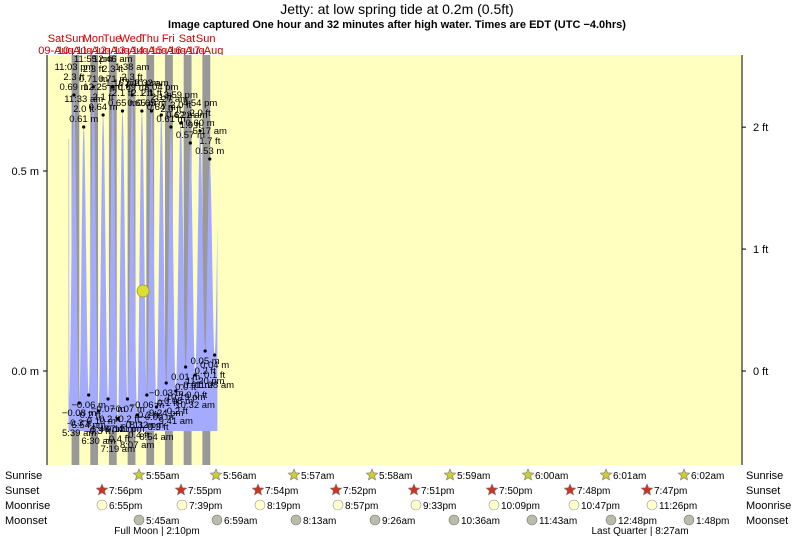 The height and width of the screenshot is (538, 793). I want to click on low-tide-time: 8:07 am, so click(137, 445).